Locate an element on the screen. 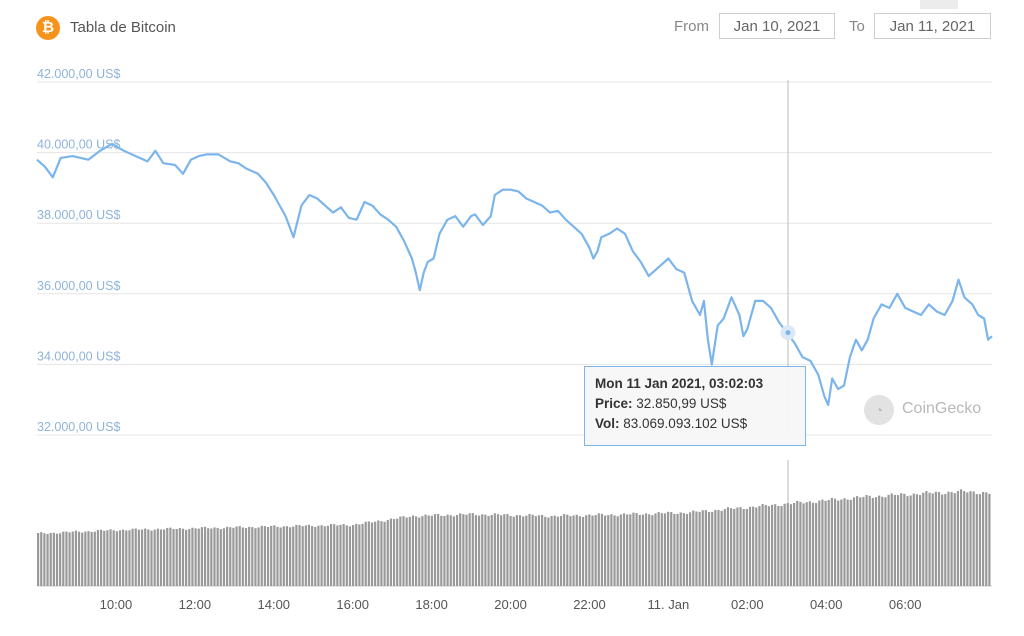 Image resolution: width=1024 pixels, height=636 pixels. x-tick-label: 12:00 is located at coordinates (195, 604).